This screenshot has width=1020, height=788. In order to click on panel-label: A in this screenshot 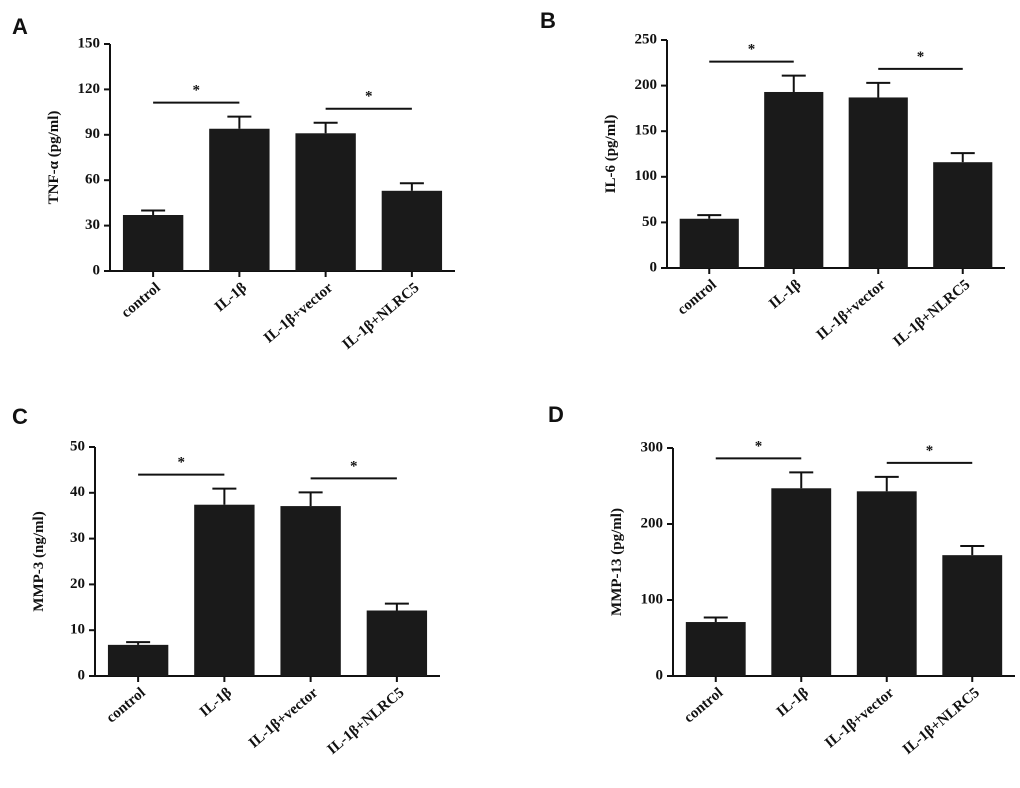, I will do `click(20, 26)`.